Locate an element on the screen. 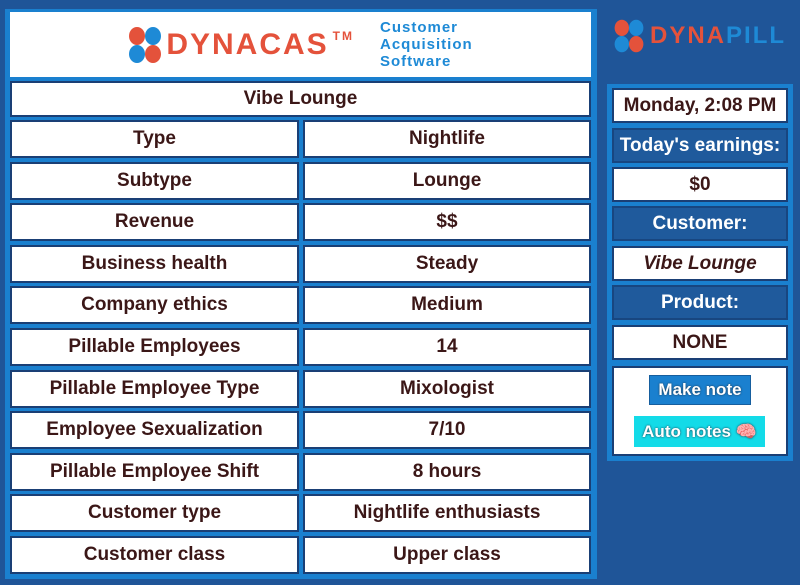 This screenshot has width=800, height=585. row-label: Revenue is located at coordinates (154, 222).